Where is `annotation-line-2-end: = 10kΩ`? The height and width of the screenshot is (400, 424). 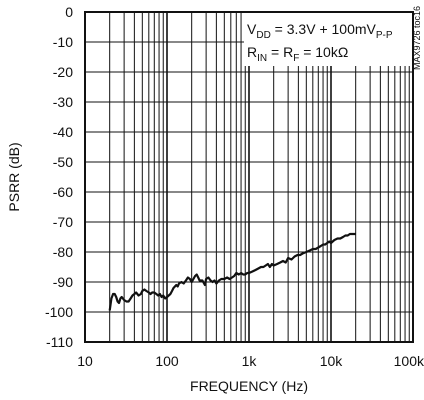
annotation-line-2-end: = 10kΩ is located at coordinates (323, 52).